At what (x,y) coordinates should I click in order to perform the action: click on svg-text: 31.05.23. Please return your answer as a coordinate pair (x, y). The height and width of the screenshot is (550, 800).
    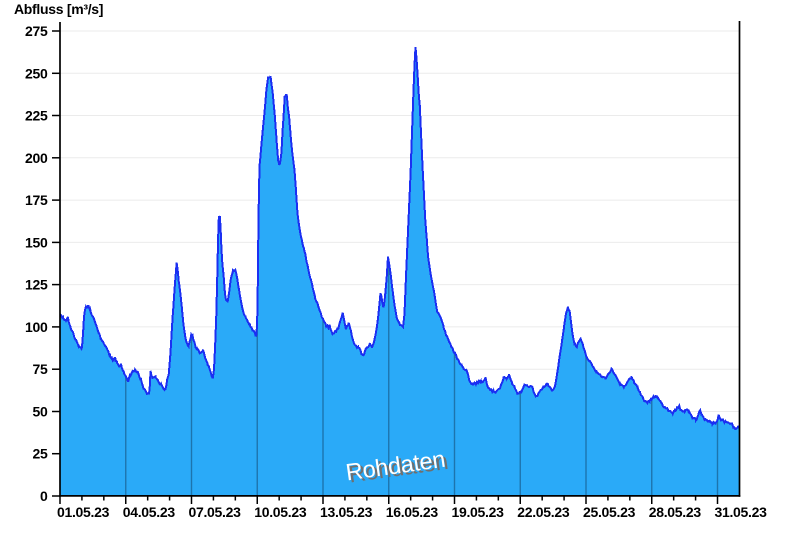
    Looking at the image, I should click on (741, 512).